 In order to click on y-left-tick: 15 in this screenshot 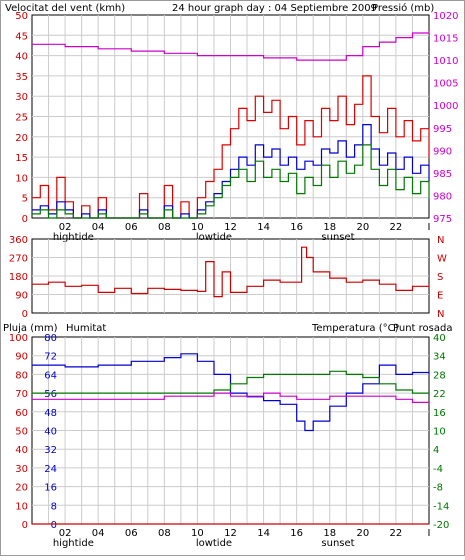, I will do `click(21, 158)`.